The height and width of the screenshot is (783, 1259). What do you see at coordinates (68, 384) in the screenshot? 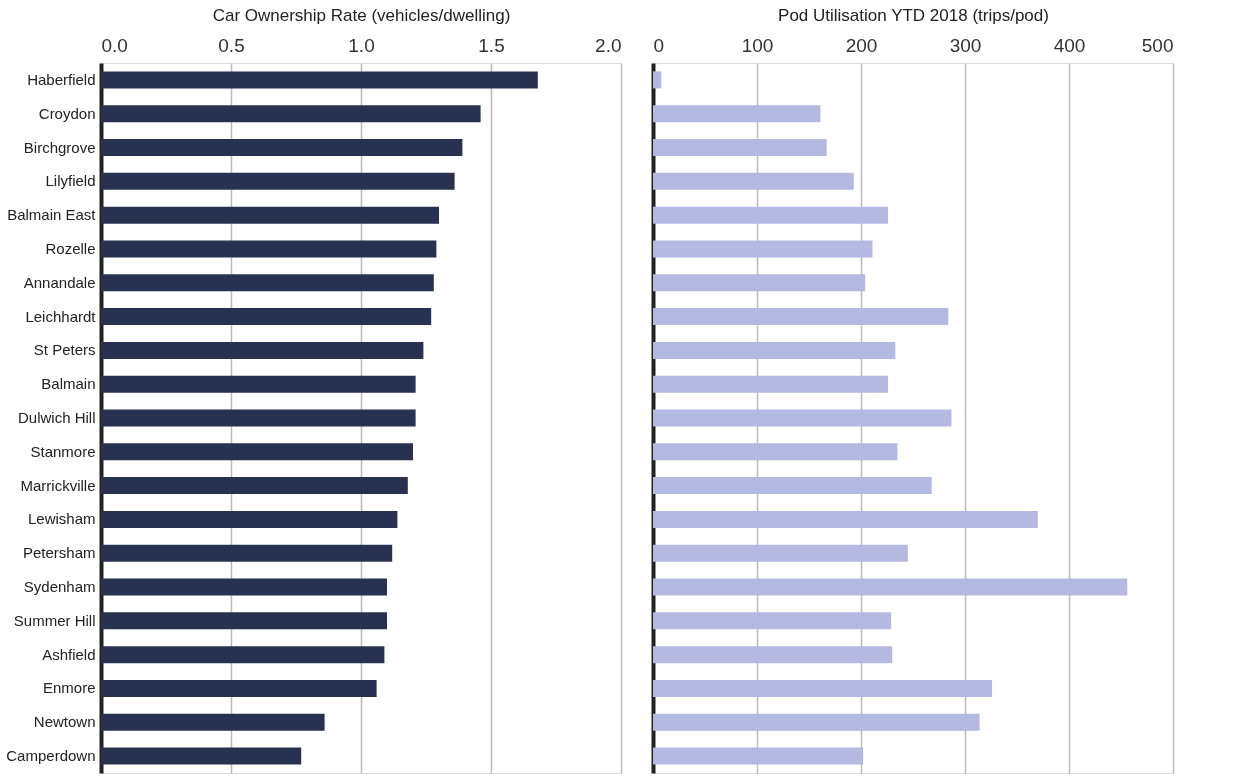
I see `y-tick-label: Balmain` at bounding box center [68, 384].